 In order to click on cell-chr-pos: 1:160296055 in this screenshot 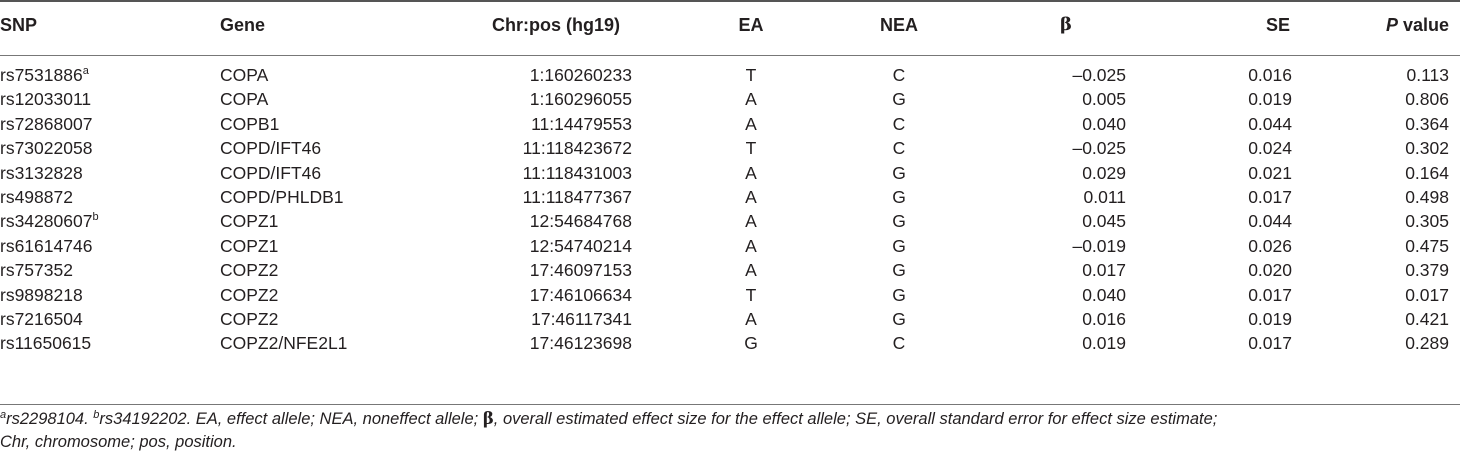, I will do `click(556, 99)`.